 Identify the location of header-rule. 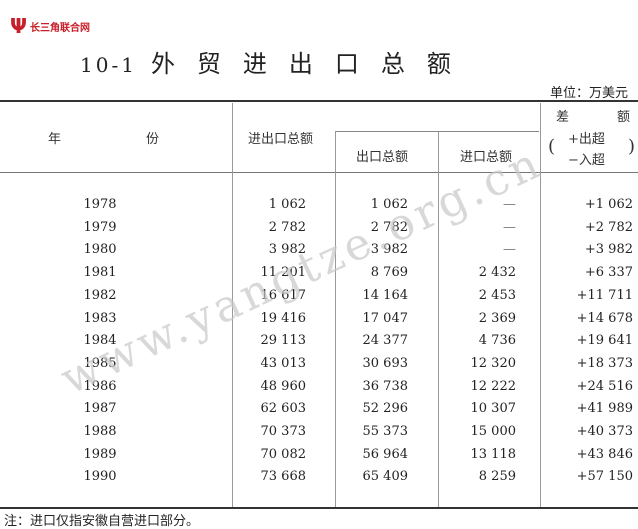
(319, 172).